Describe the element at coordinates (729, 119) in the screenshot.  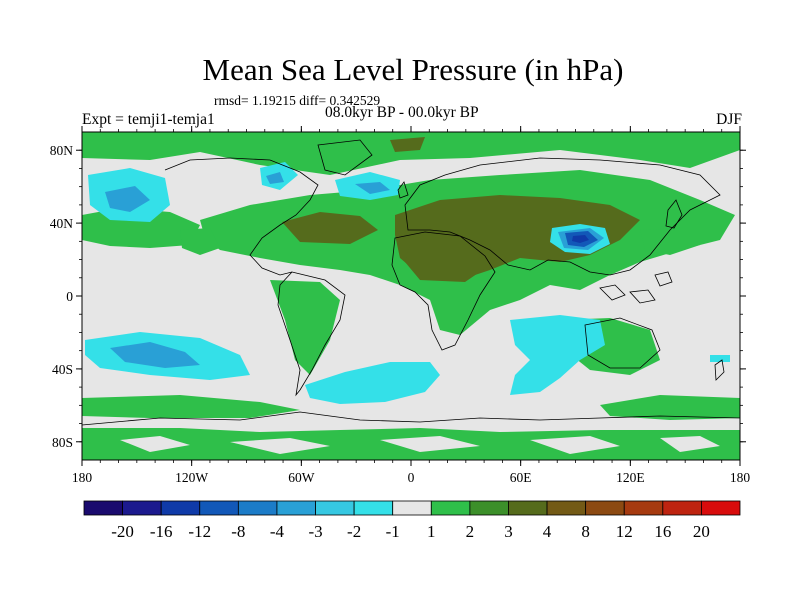
I see `season-label: DJF` at that location.